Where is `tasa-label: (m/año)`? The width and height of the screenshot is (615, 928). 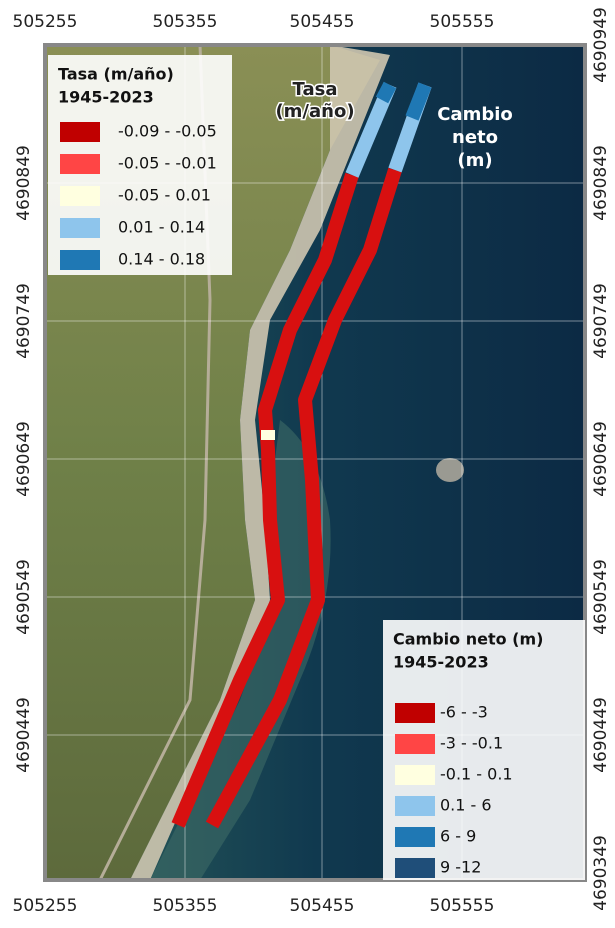
tasa-label: (m/año) is located at coordinates (314, 111).